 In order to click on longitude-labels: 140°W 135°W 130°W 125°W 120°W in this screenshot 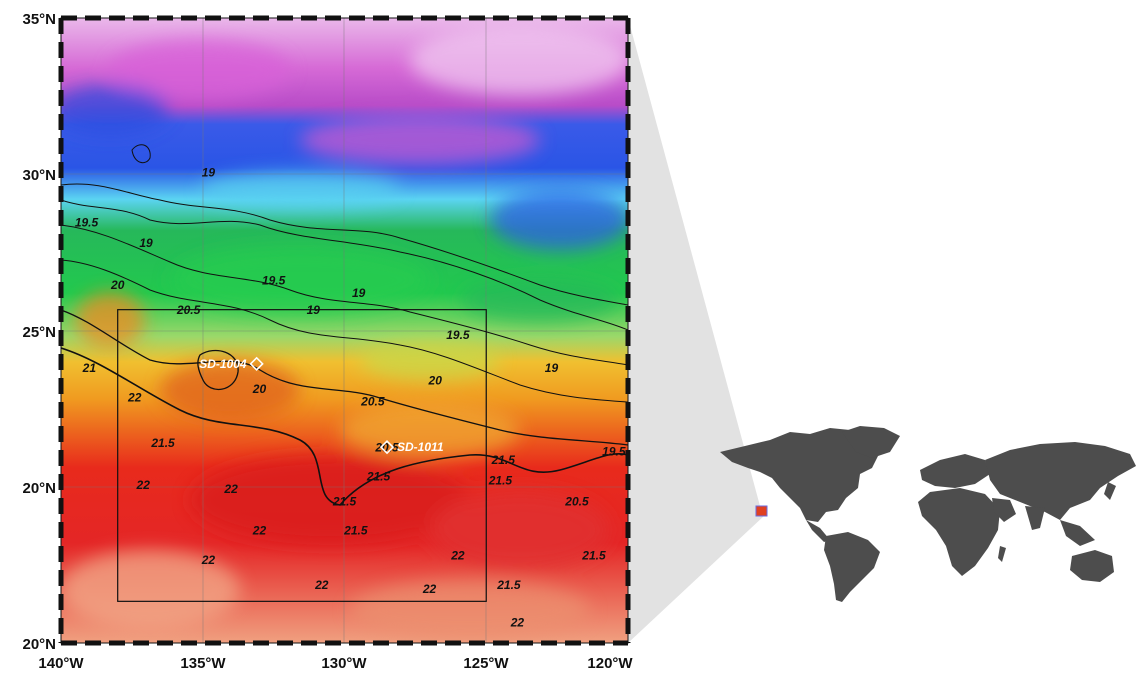, I will do `click(335, 663)`.